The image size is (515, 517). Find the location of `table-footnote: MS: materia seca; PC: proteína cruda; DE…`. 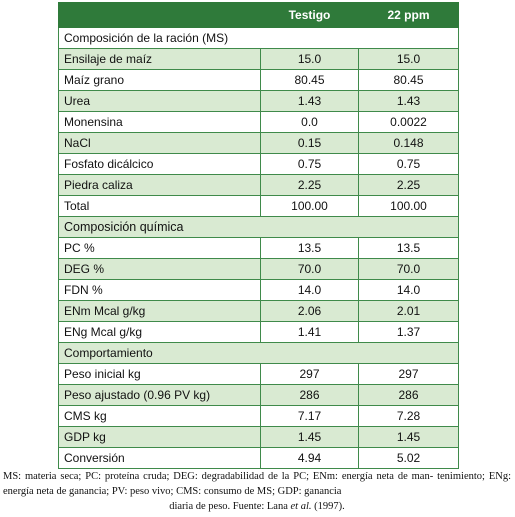

table-footnote: MS: materia seca; PC: proteína cruda; DE… is located at coordinates (257, 491).